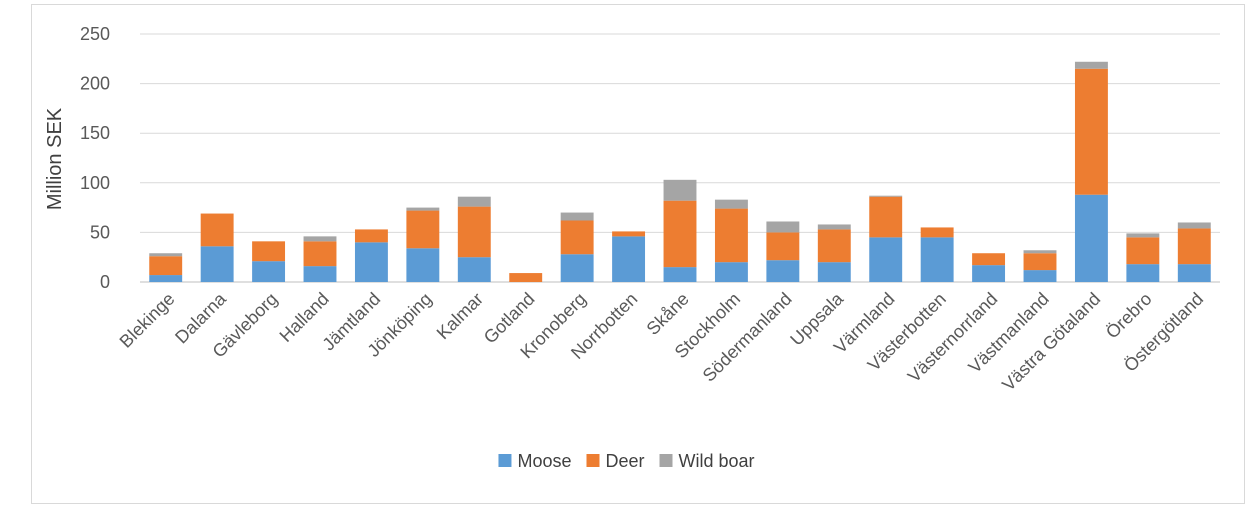 The image size is (1250, 506). I want to click on y-tick-label: 250, so click(95, 34).